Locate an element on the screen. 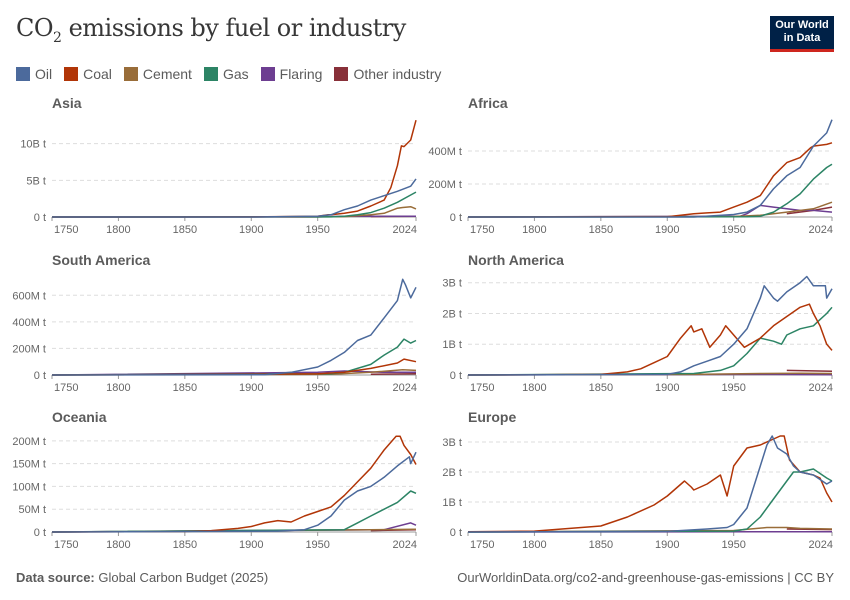  logo-line1: Our World is located at coordinates (802, 25).